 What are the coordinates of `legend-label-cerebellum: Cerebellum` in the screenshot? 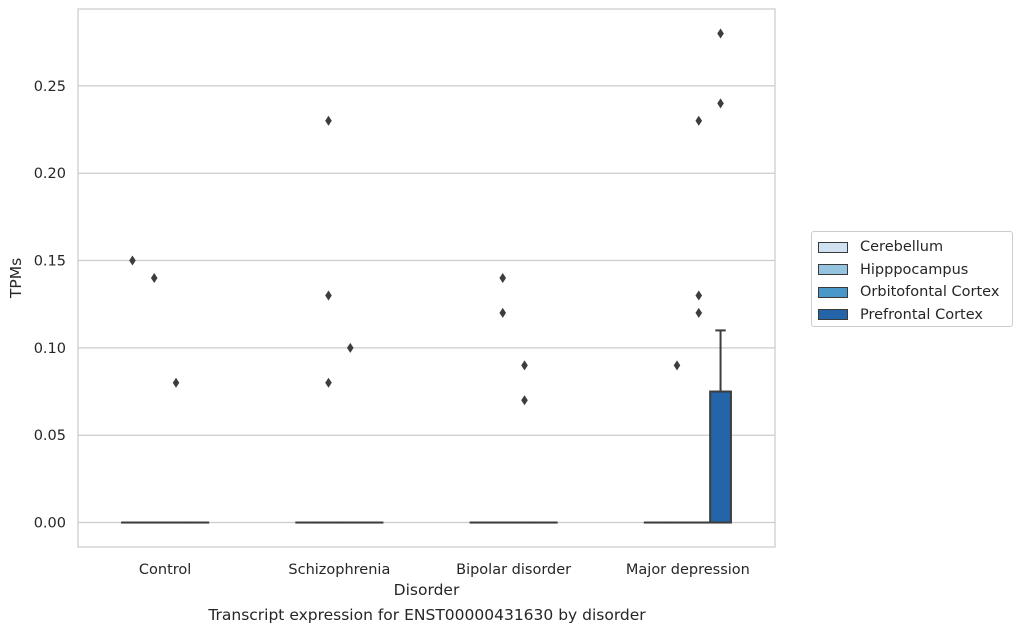 It's located at (902, 247).